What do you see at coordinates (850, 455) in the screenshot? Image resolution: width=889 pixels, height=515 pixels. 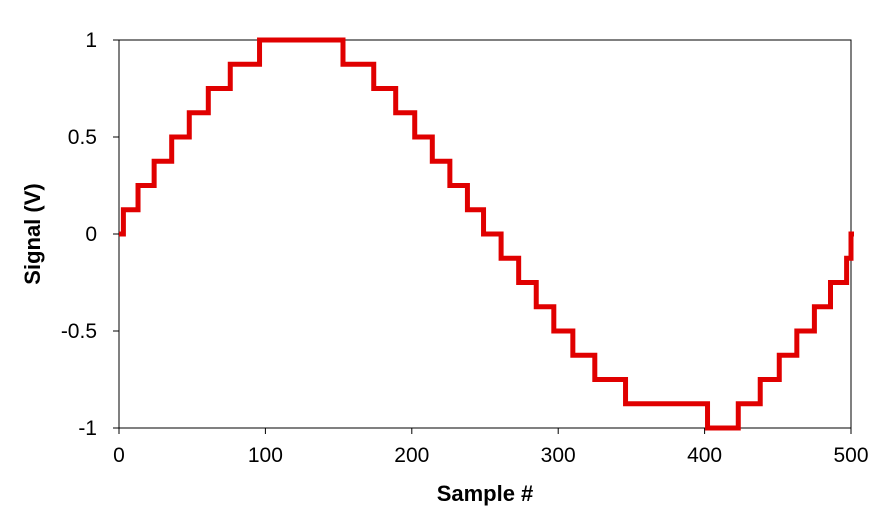 I see `x-tick-label: 500` at bounding box center [850, 455].